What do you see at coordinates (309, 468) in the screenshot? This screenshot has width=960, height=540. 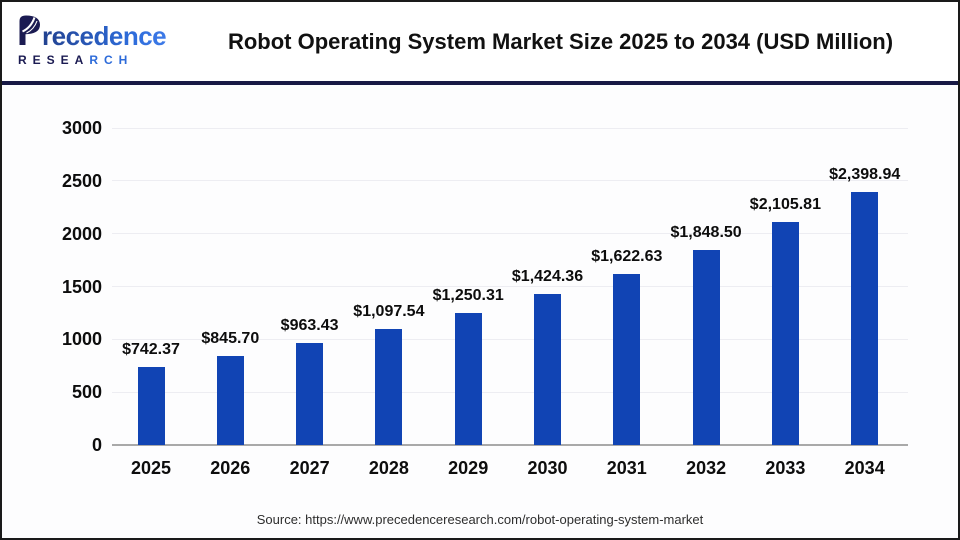 I see `x-axis-tick-label: 2027` at bounding box center [309, 468].